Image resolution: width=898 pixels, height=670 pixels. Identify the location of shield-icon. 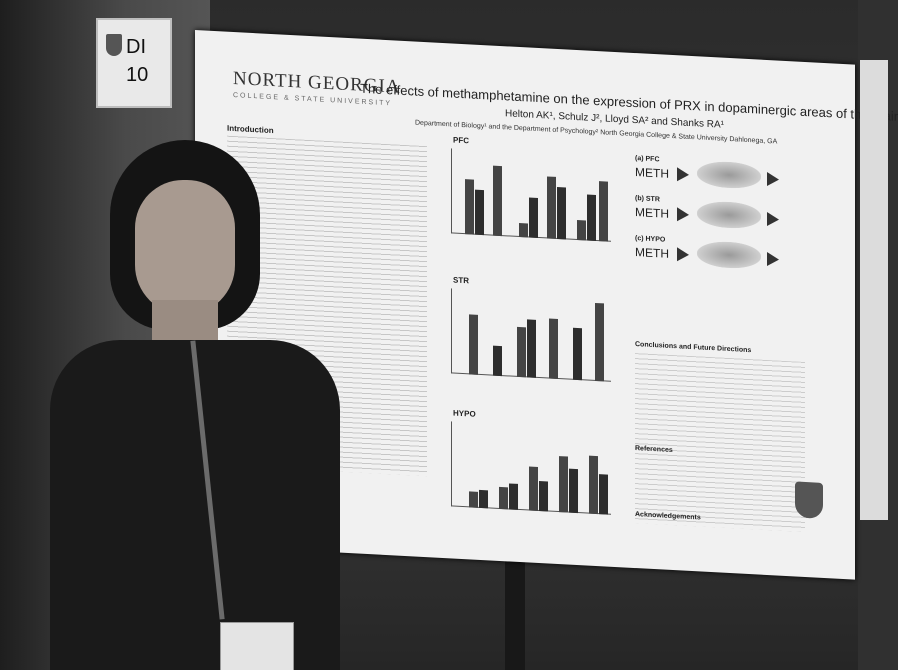
(114, 45).